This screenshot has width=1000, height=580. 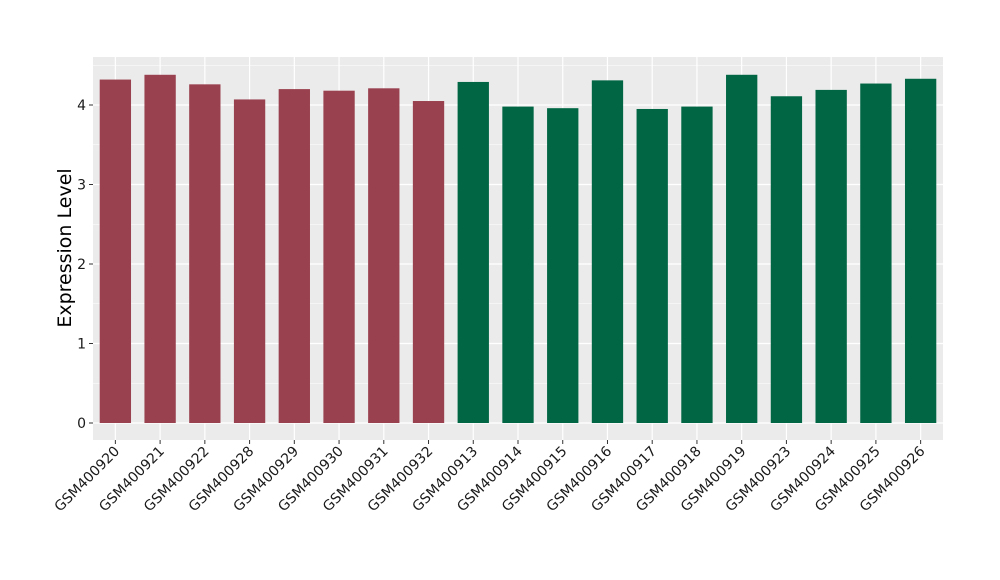 I want to click on y-tick-label: 4, so click(x=81, y=106).